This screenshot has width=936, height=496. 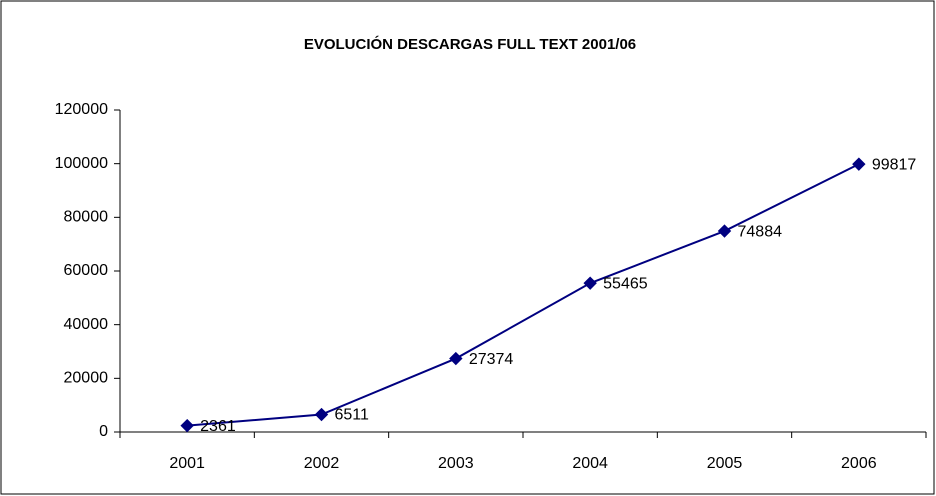 What do you see at coordinates (352, 415) in the screenshot?
I see `data-label: 6511` at bounding box center [352, 415].